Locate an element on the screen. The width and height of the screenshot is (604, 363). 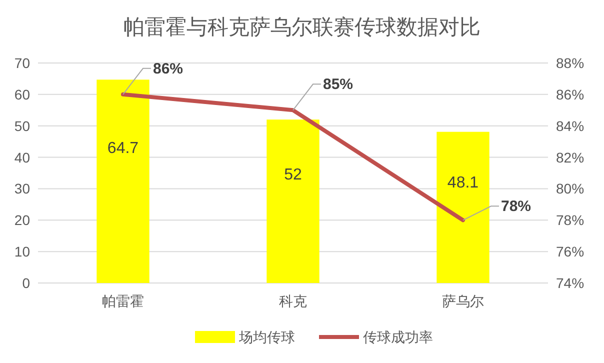
data-label: 48.1 is located at coordinates (463, 183).